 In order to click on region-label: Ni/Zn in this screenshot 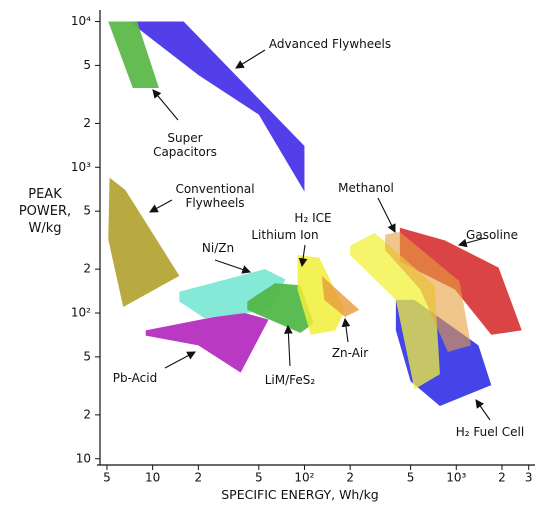, I will do `click(218, 248)`.